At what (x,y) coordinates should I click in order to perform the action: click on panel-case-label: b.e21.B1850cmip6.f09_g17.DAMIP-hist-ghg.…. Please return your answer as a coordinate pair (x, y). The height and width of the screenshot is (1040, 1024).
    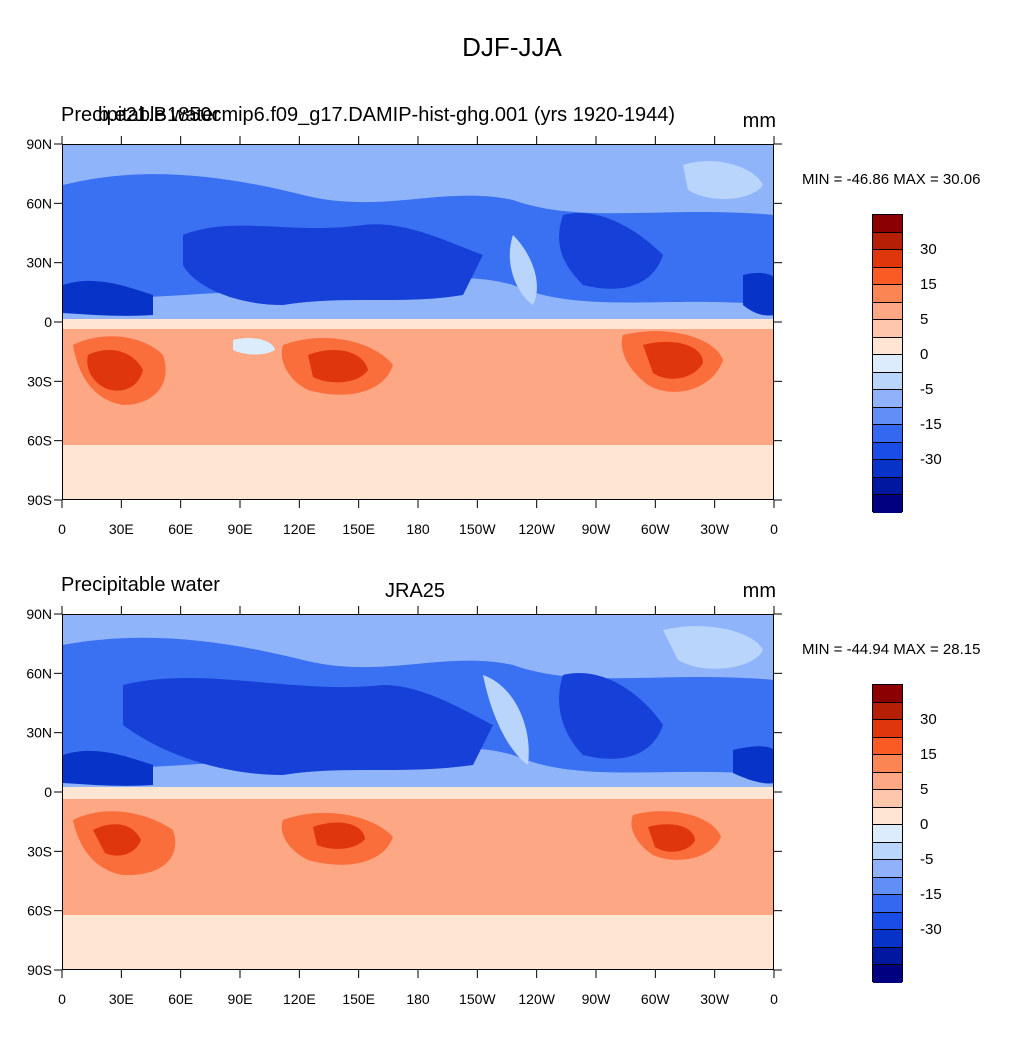
    Looking at the image, I should click on (387, 115).